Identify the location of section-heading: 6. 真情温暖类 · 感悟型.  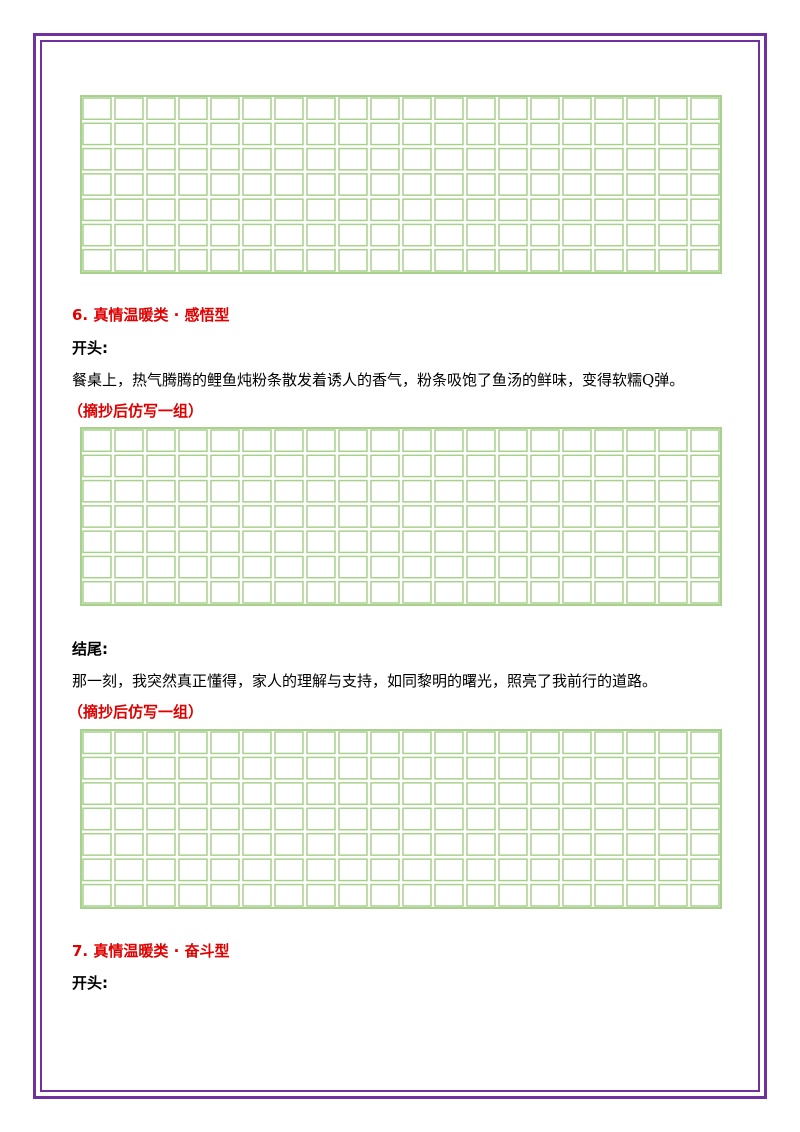
(151, 315).